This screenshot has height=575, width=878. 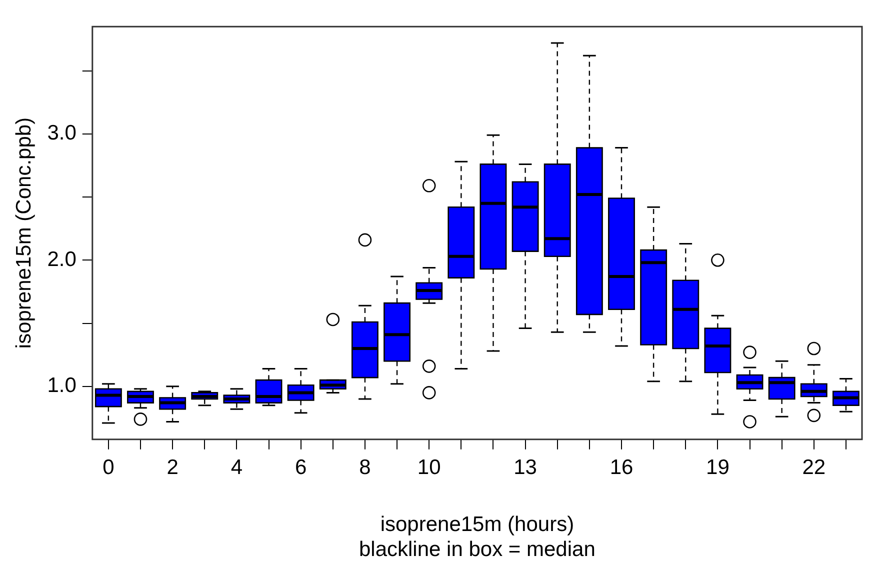 I want to click on y-tick-label: 2.0, so click(x=61, y=259).